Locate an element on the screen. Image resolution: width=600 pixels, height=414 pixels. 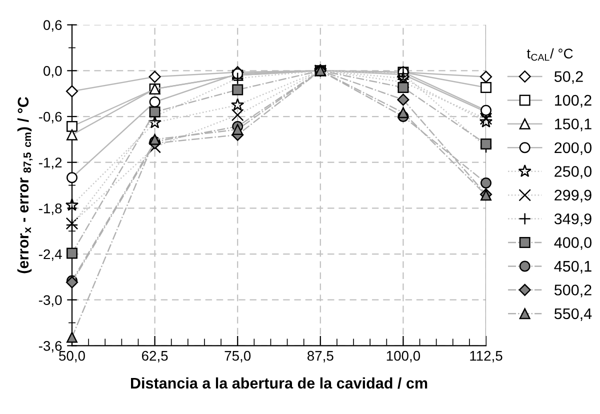
x-tick-label: 112,5 is located at coordinates (486, 356).